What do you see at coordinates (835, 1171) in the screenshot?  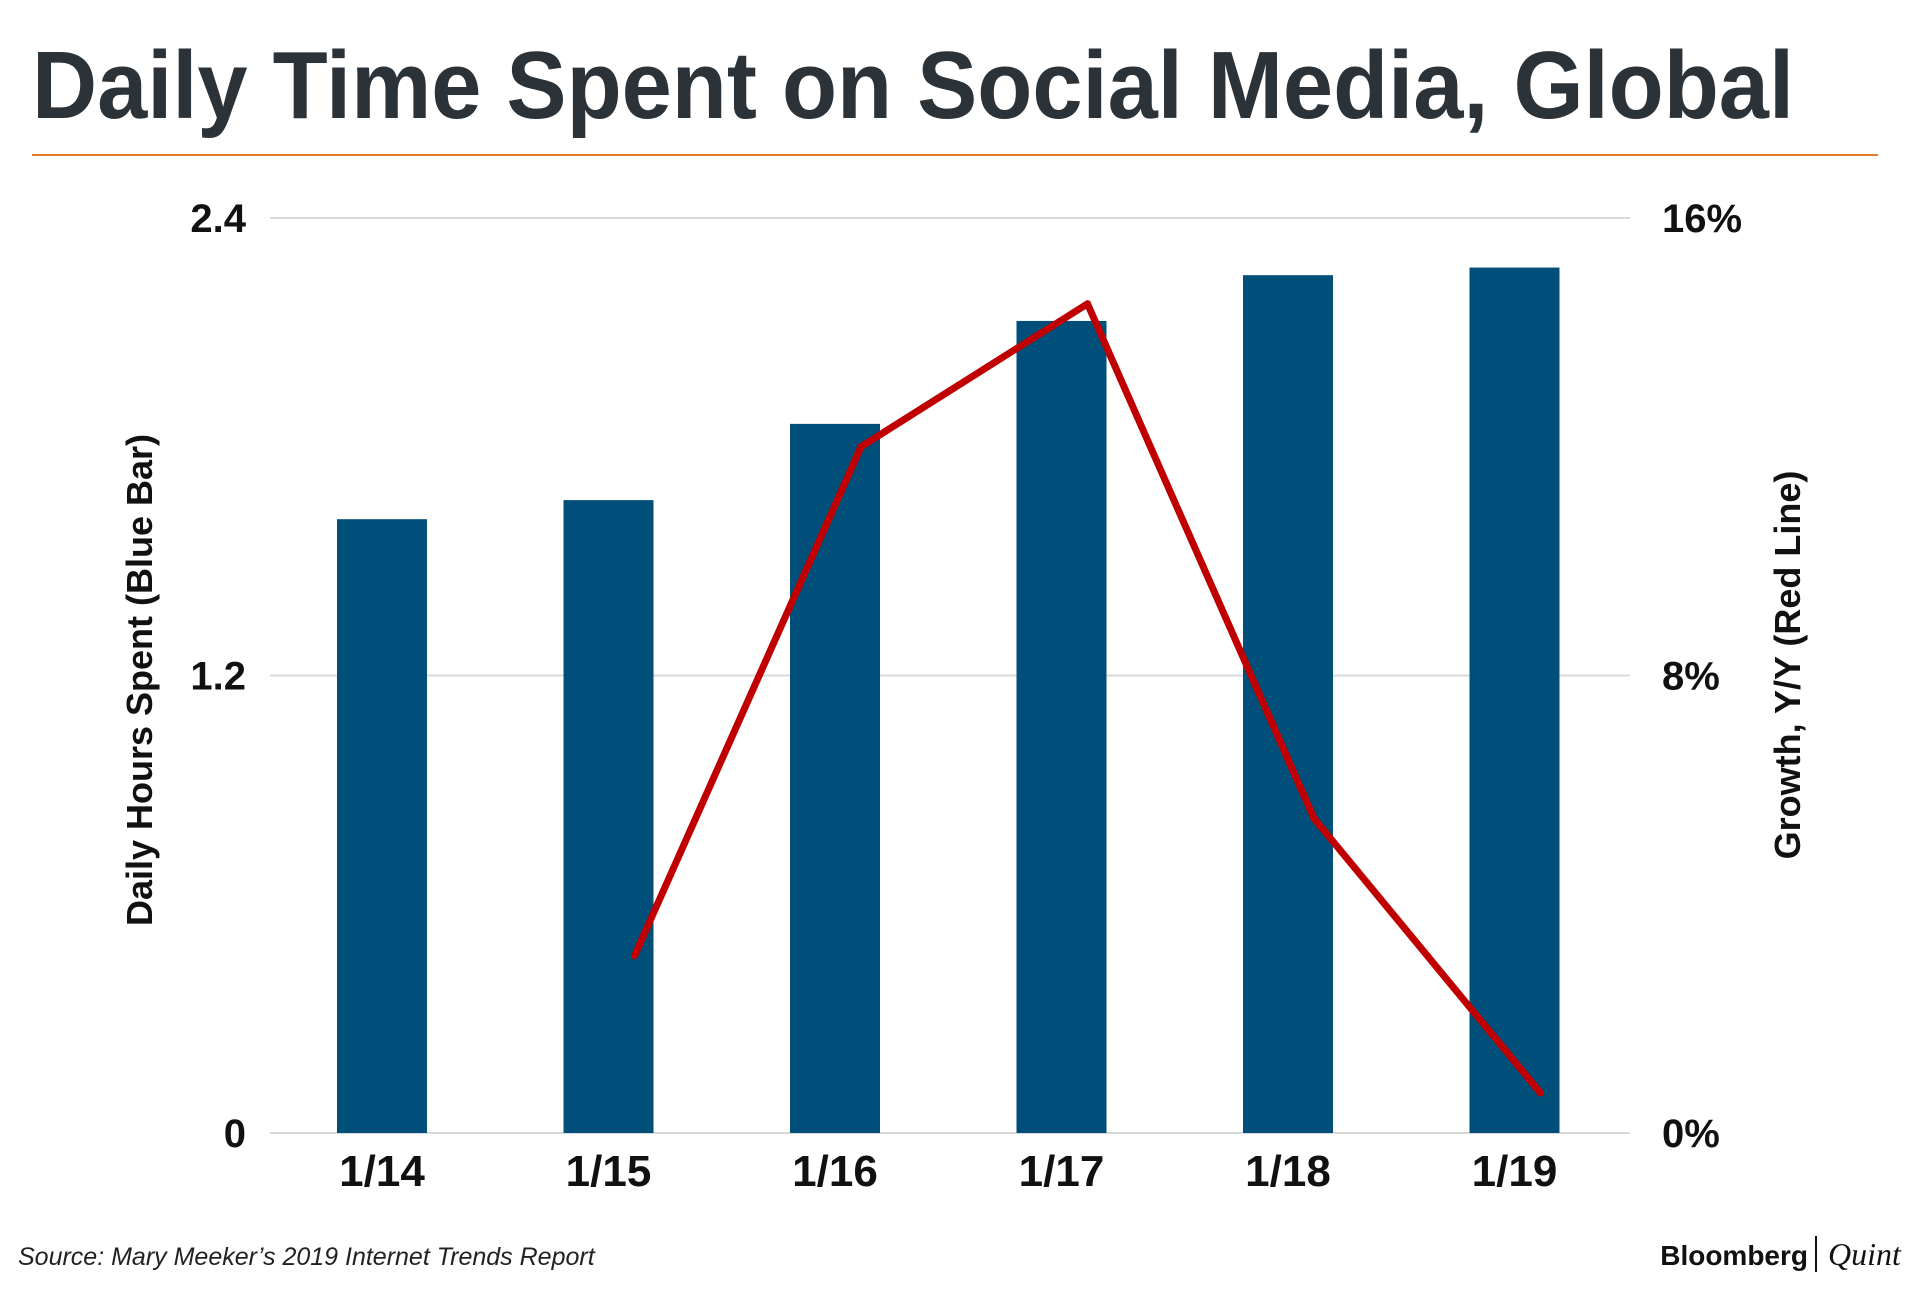 I see `x-tick-label-1-16: 1/16` at bounding box center [835, 1171].